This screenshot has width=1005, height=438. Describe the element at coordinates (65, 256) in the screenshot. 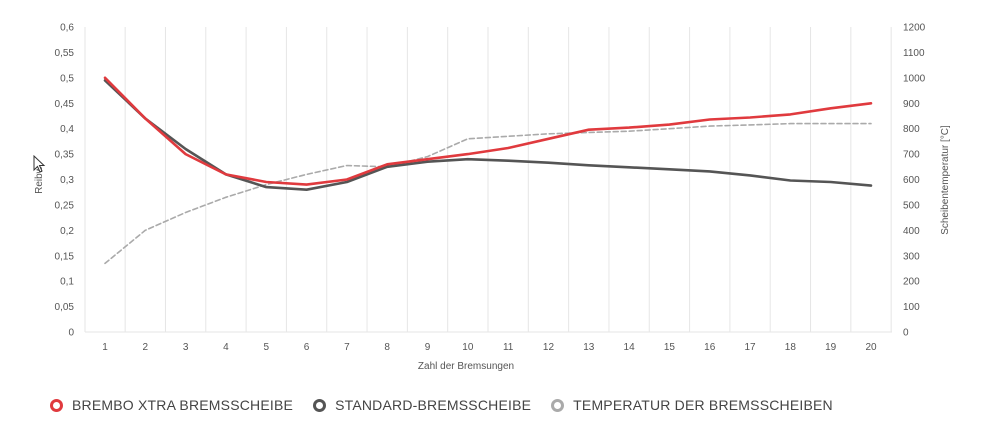

I see `y-tick-label: 0,15` at that location.